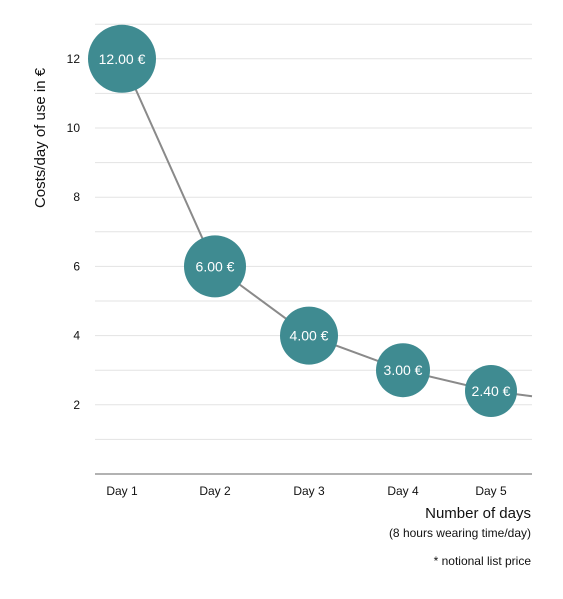 This screenshot has height=599, width=563. I want to click on data-label: 4.00 €, so click(309, 336).